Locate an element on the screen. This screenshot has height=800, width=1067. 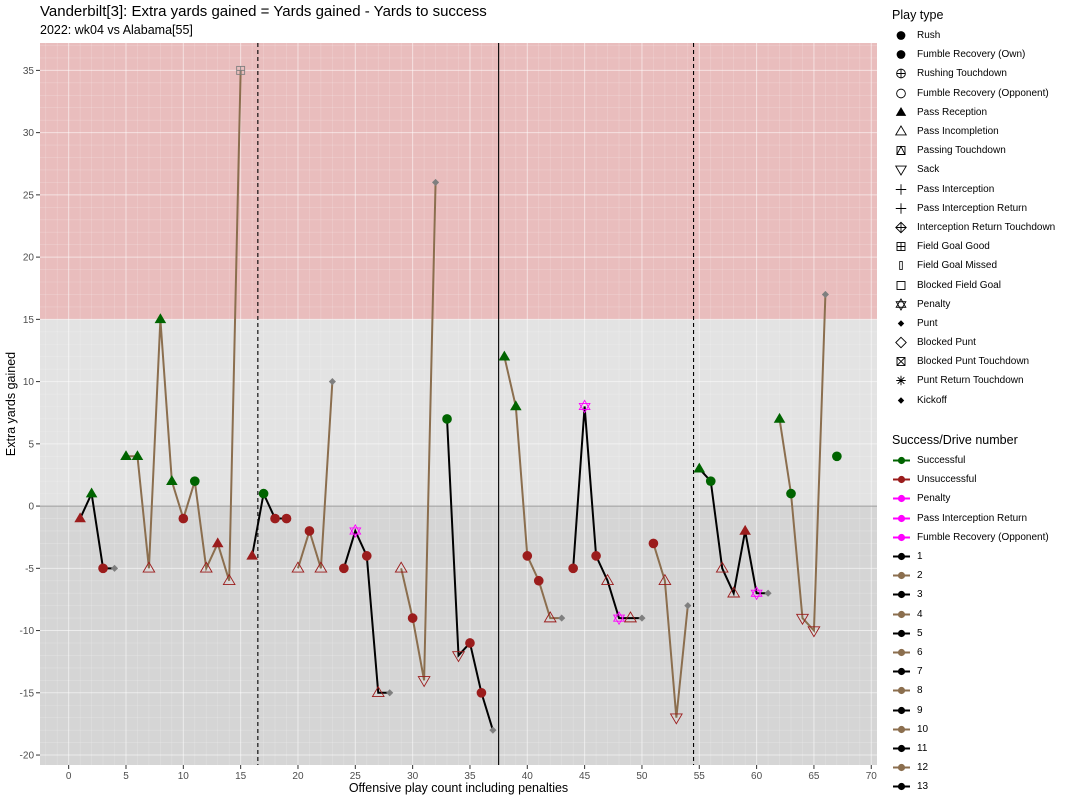
legend-success-label: Successful is located at coordinates (941, 461).